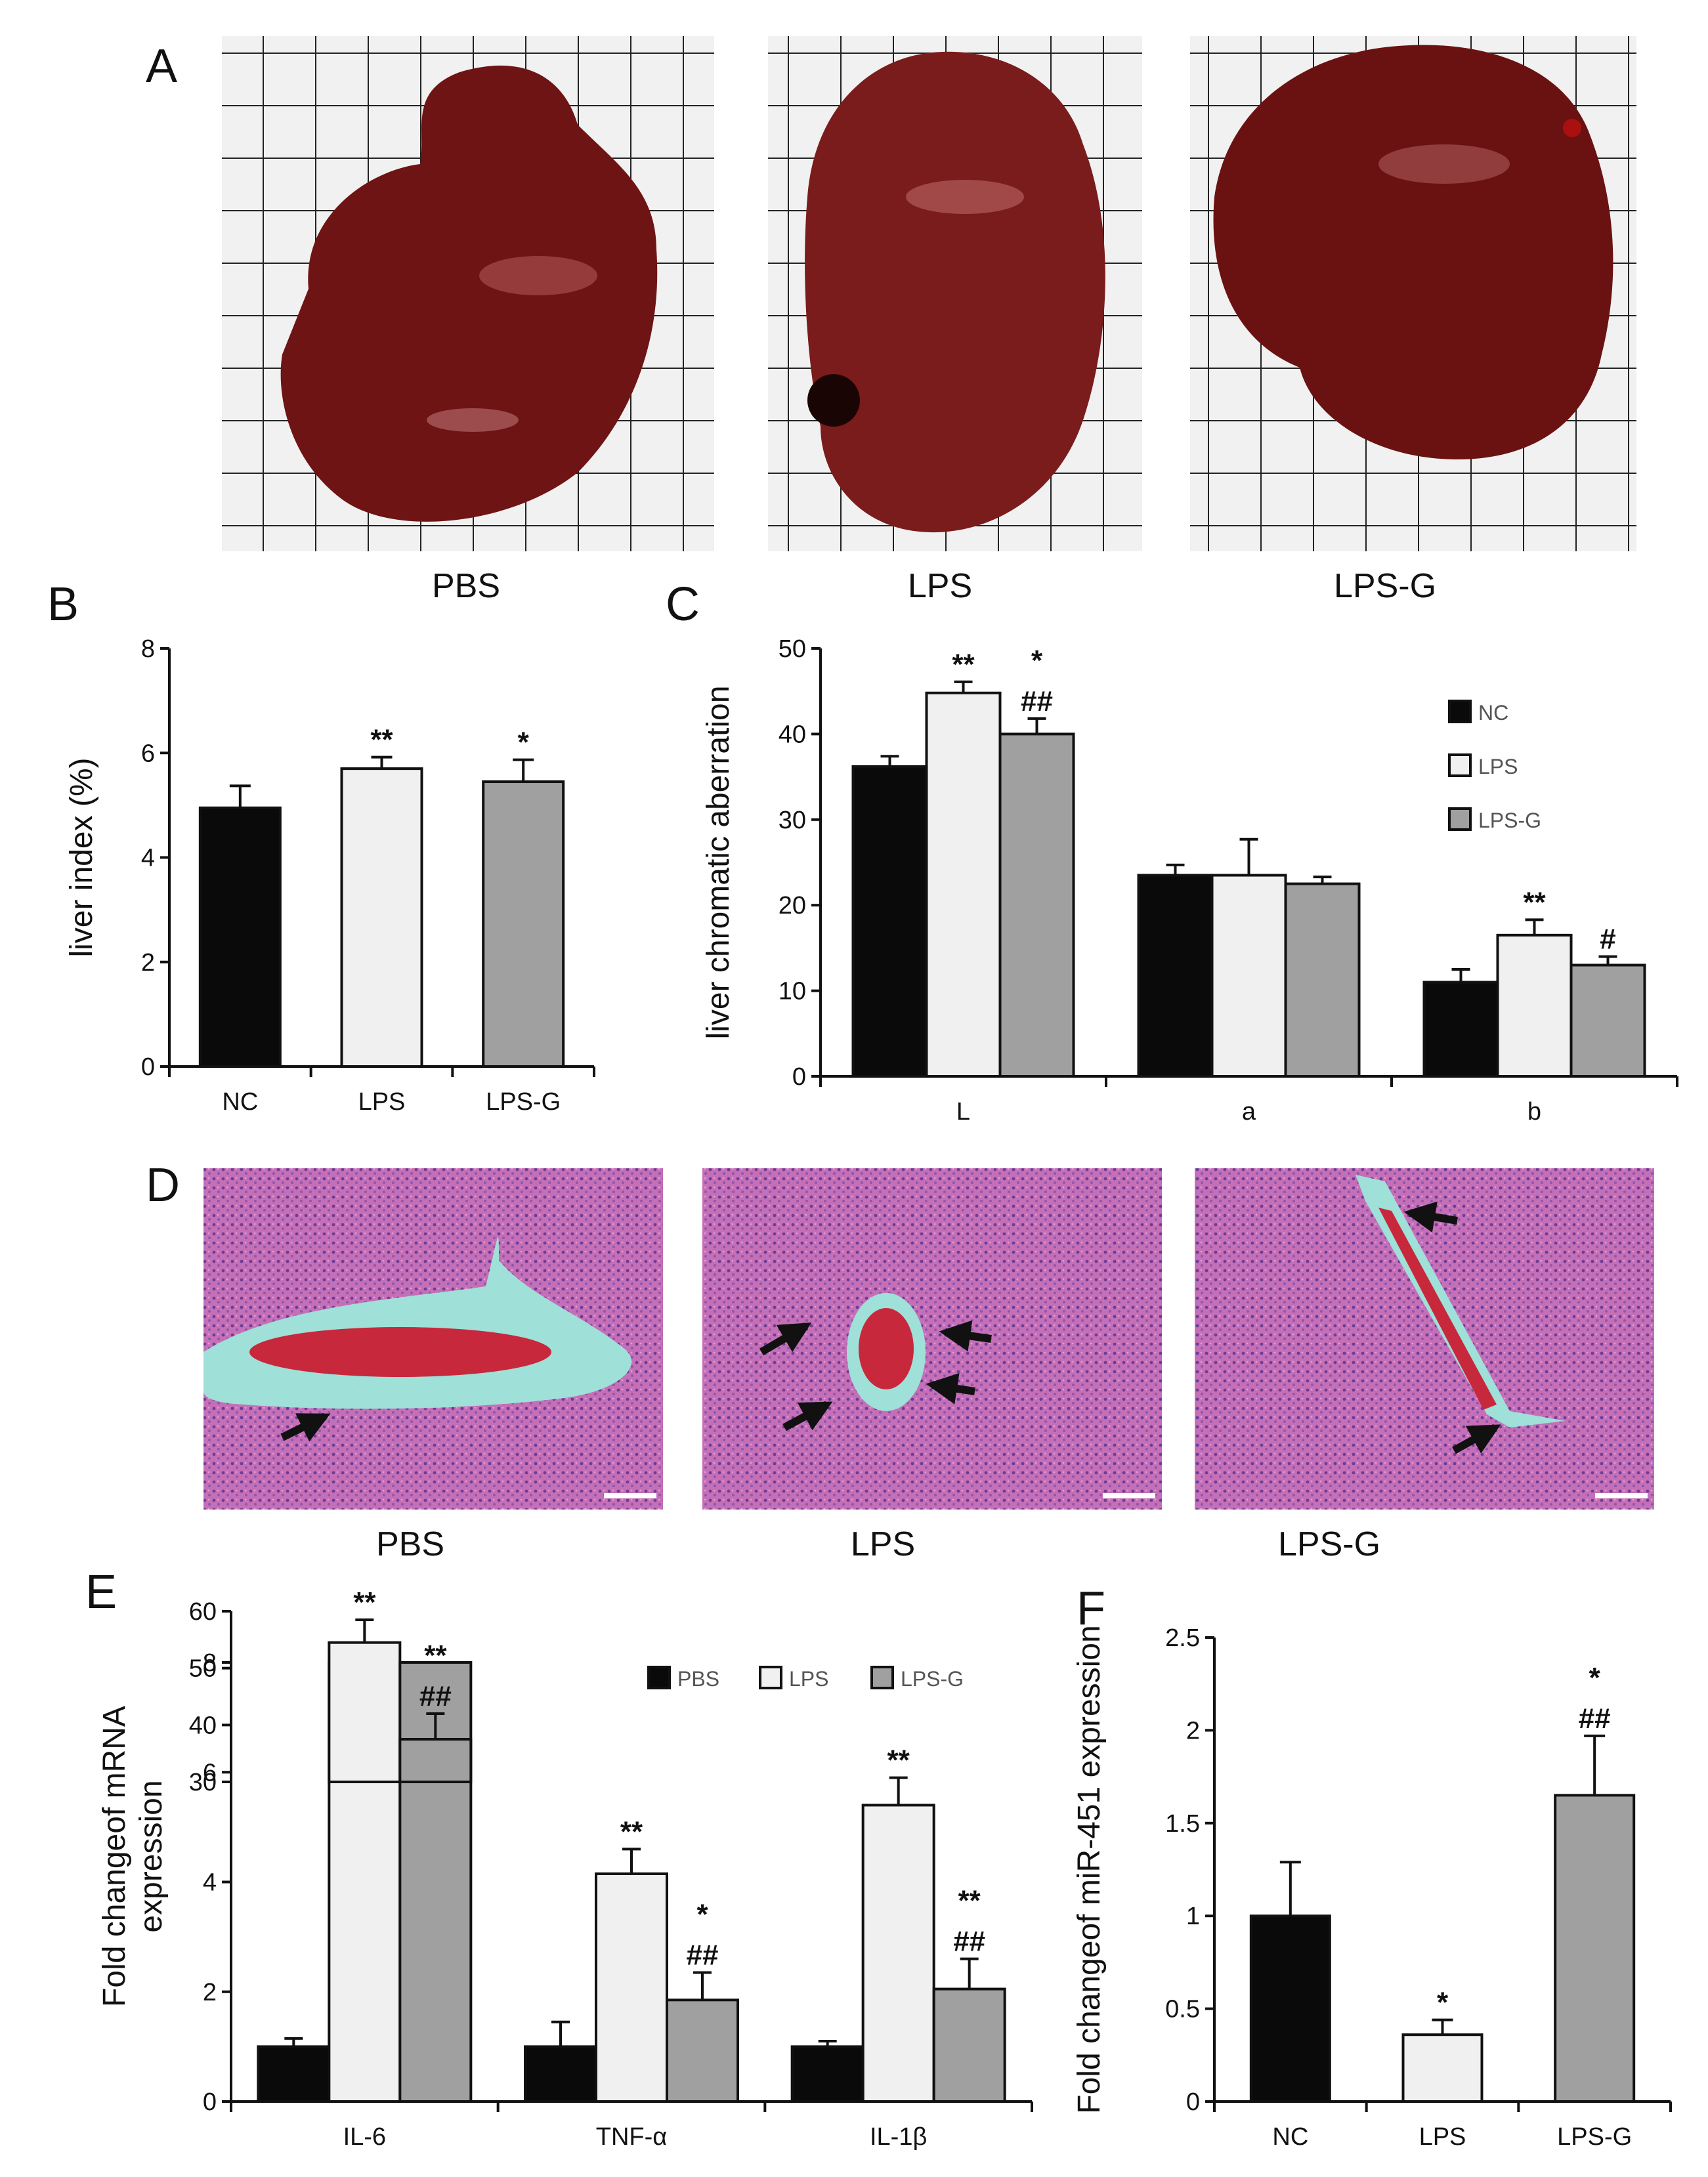 This screenshot has width=1708, height=2177. Describe the element at coordinates (940, 586) in the screenshot. I see `photo-label-lps: LPS` at that location.